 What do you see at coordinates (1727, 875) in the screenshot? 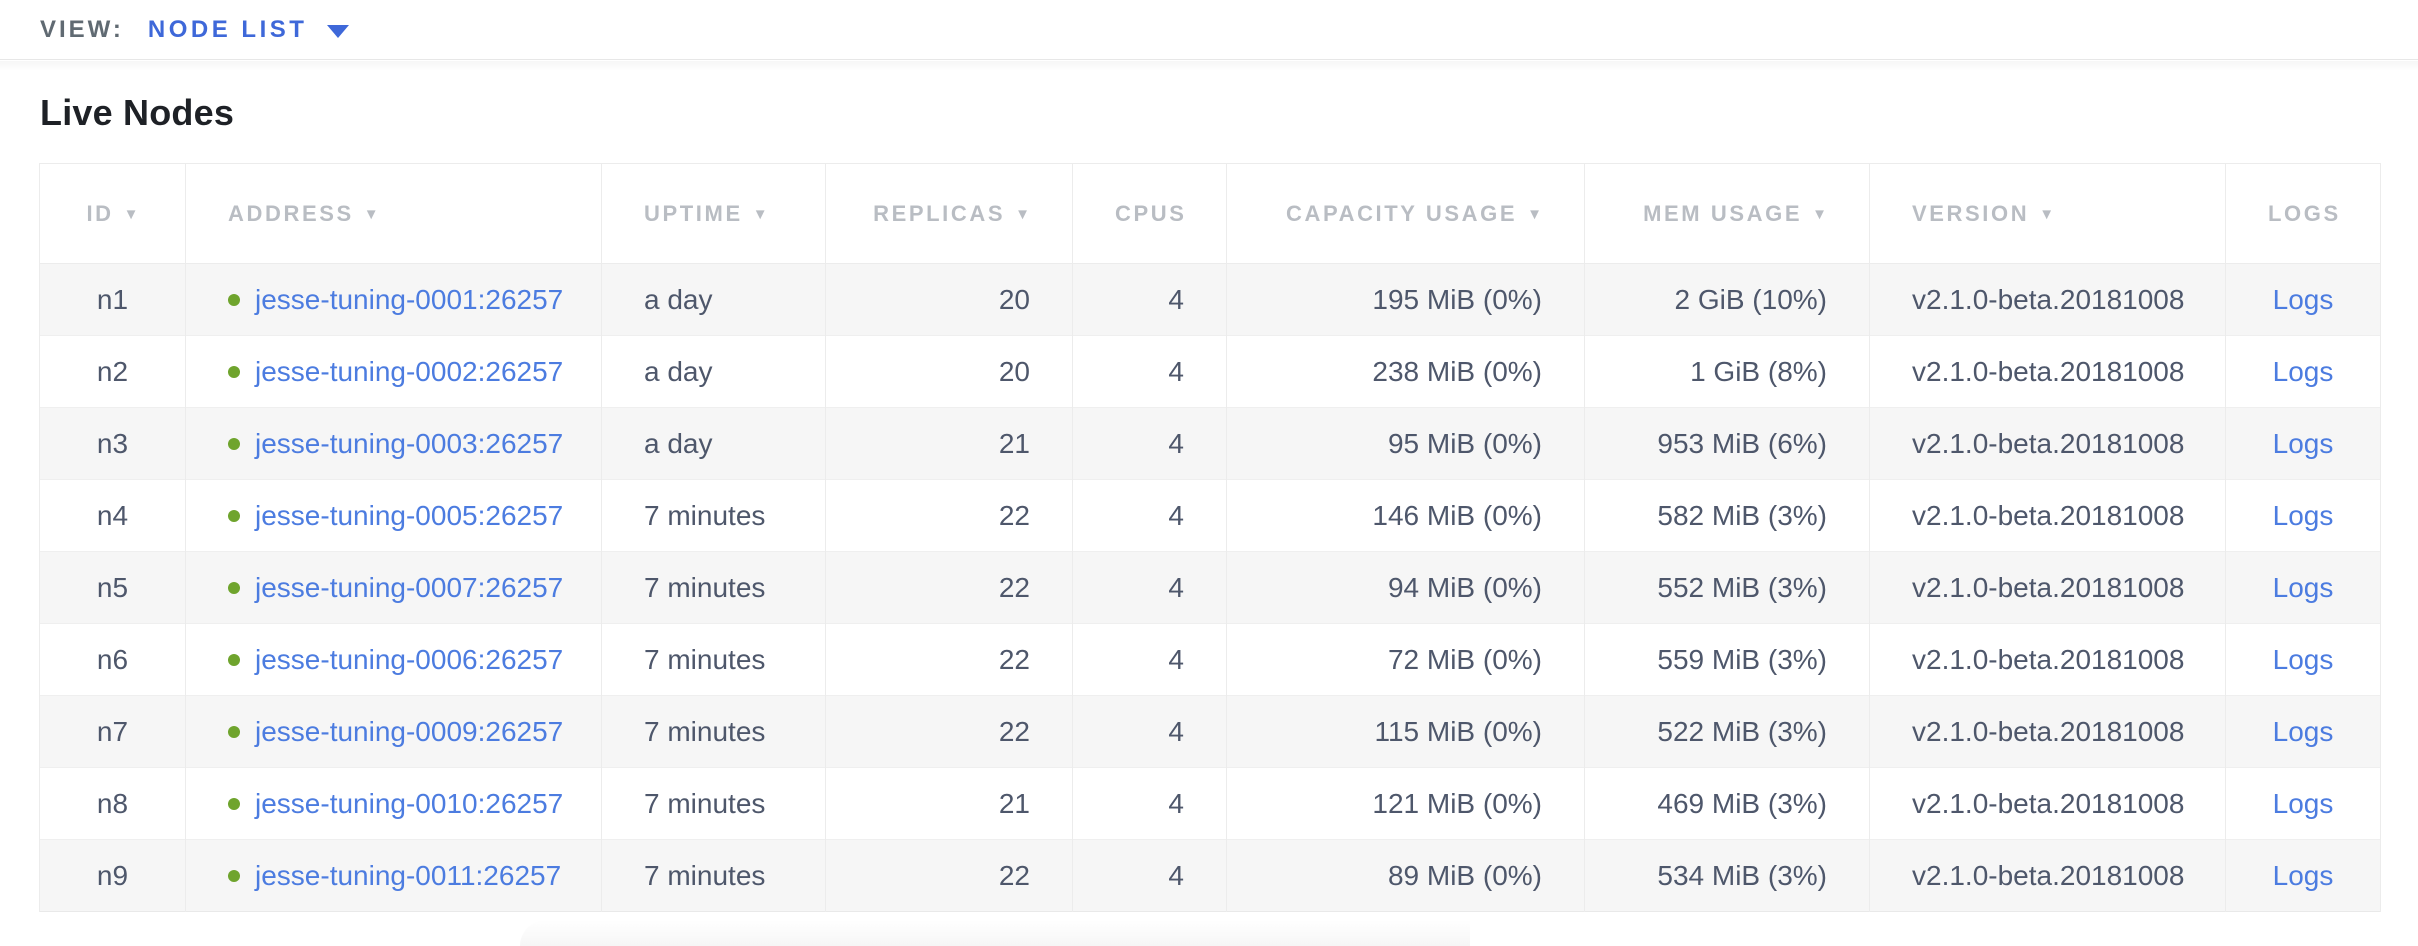
I see `cell-mem: 534 MiB (3%)` at bounding box center [1727, 875].